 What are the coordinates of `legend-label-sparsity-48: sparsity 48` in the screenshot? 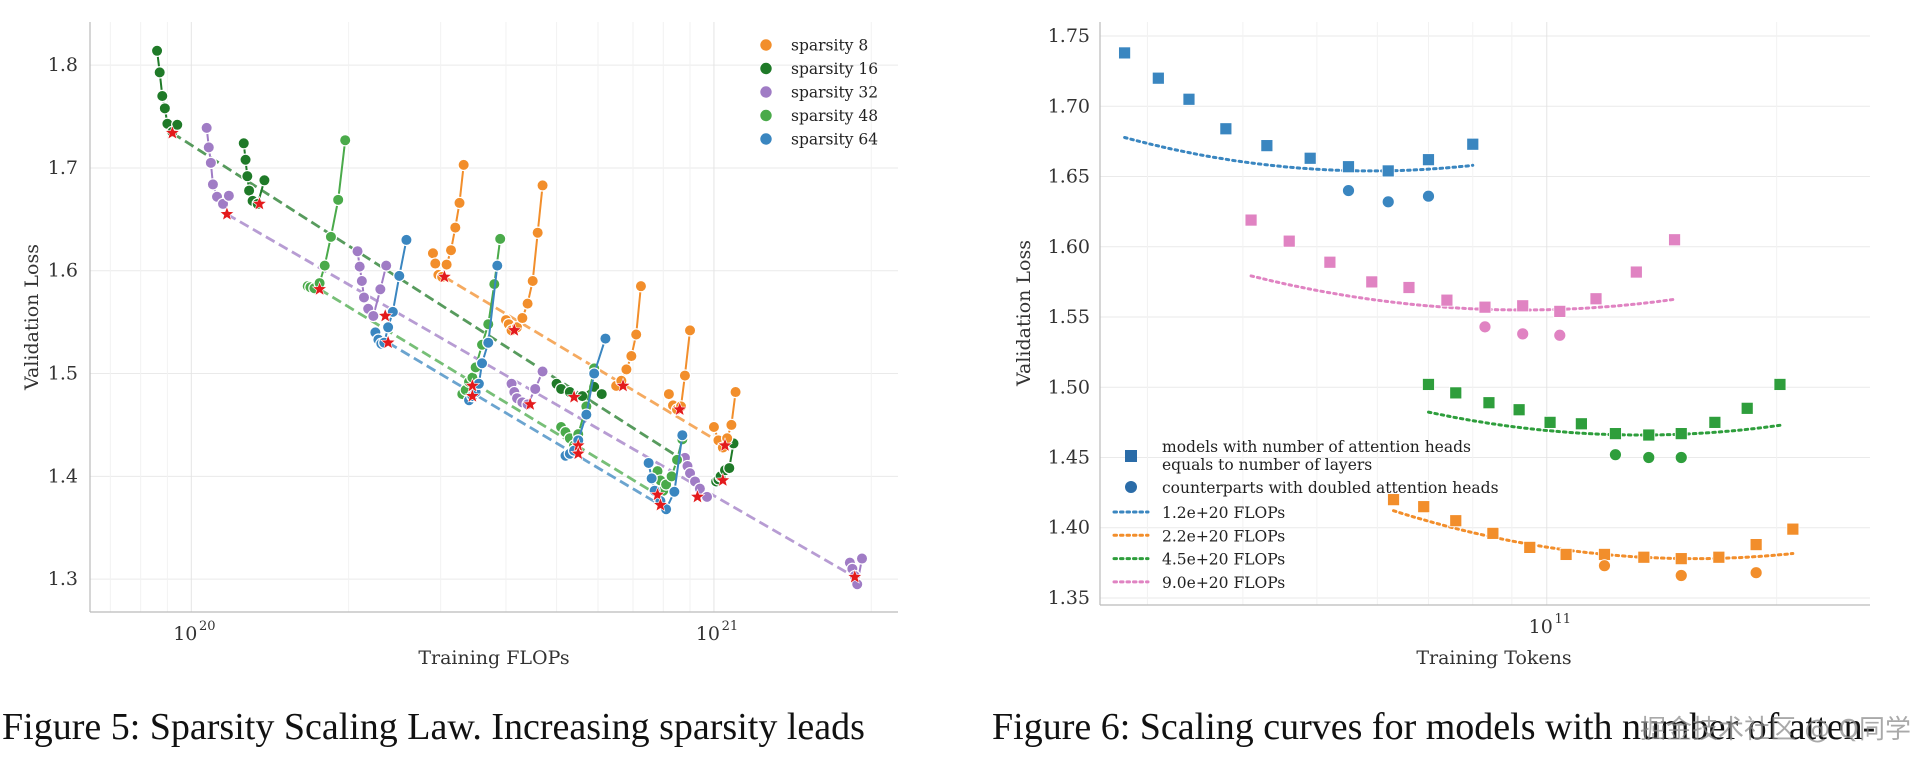 It's located at (834, 116).